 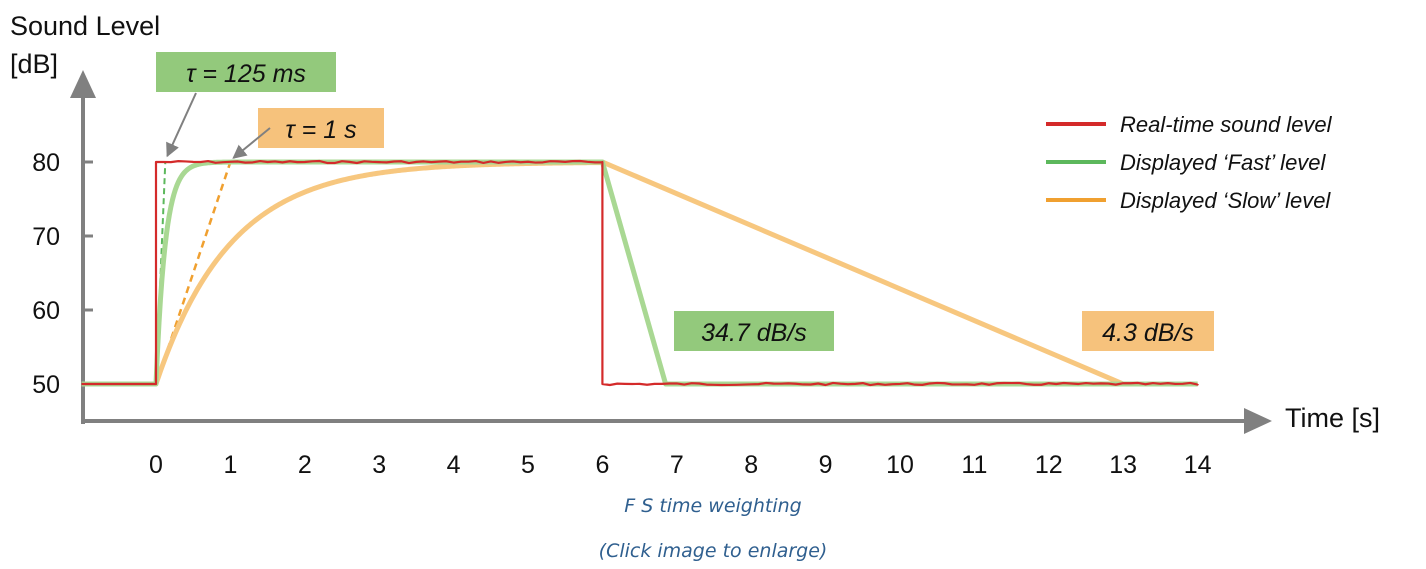 I want to click on x-axis-arrow-icon, so click(x=1258, y=421).